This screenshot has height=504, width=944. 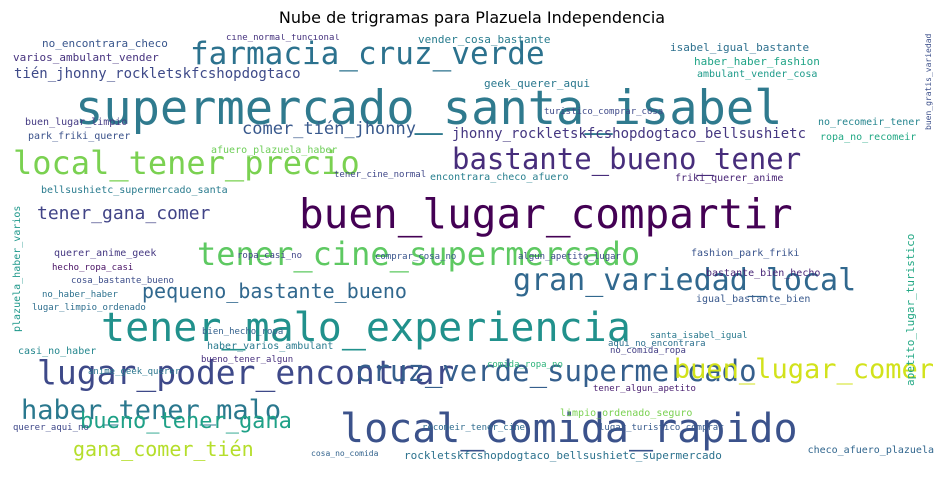 What do you see at coordinates (627, 159) in the screenshot?
I see `cloud-word: bastante_bueno_tener` at bounding box center [627, 159].